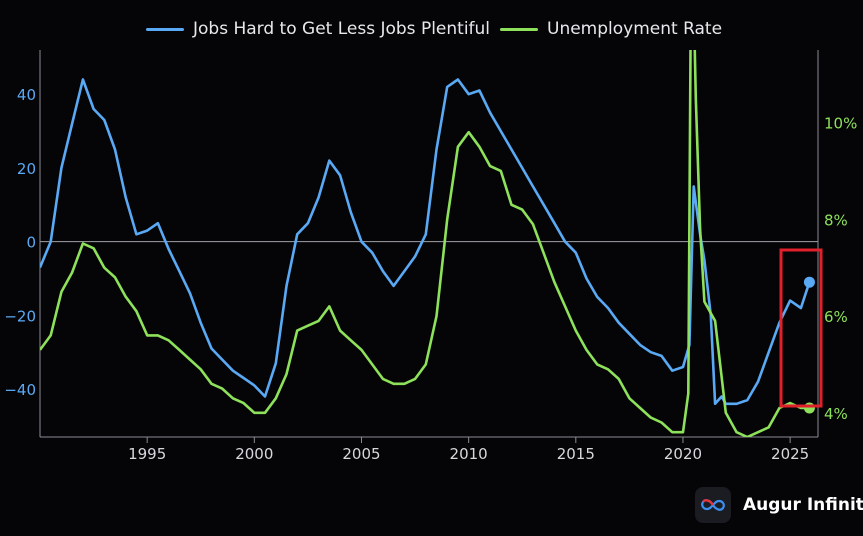  What do you see at coordinates (713, 505) in the screenshot?
I see `infinity-icon` at bounding box center [713, 505].